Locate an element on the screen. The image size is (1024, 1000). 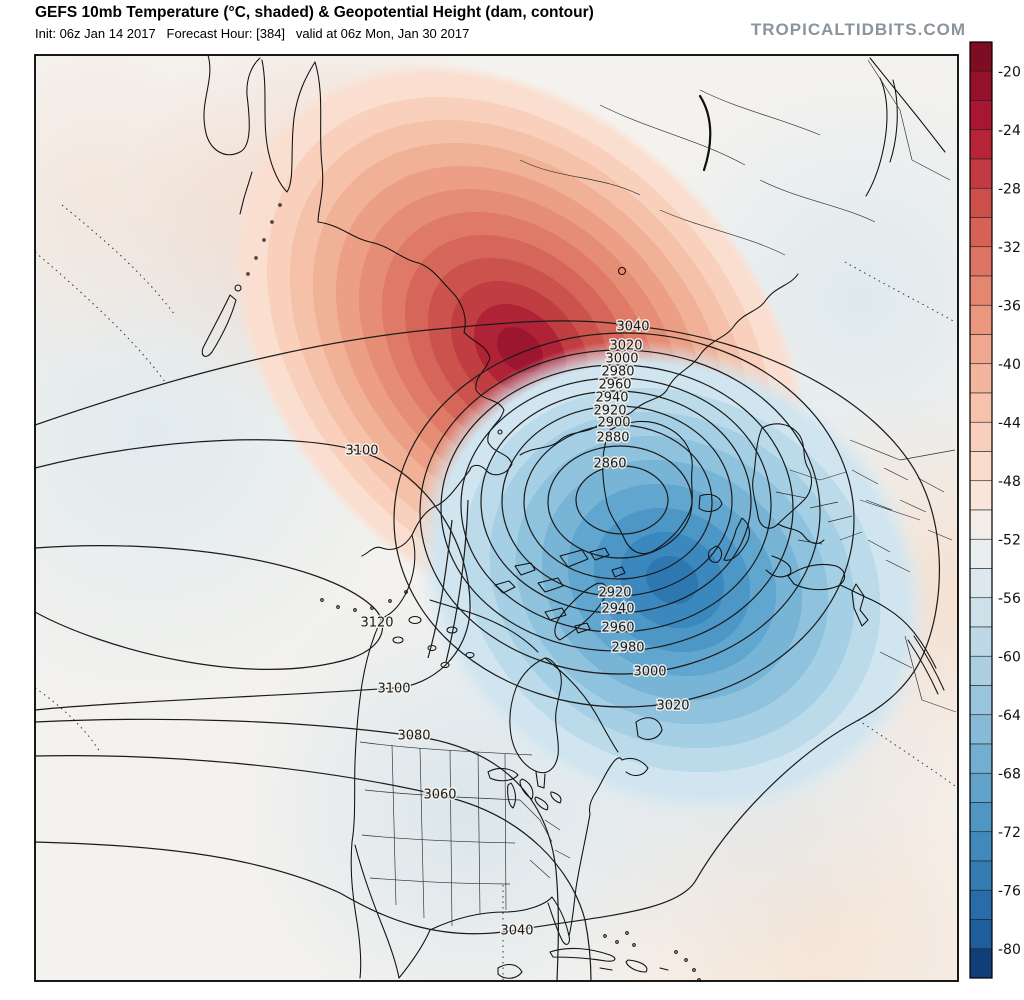
tropicaltidbits-watermark: TROPICALTIDBITS.COM is located at coordinates (858, 29).